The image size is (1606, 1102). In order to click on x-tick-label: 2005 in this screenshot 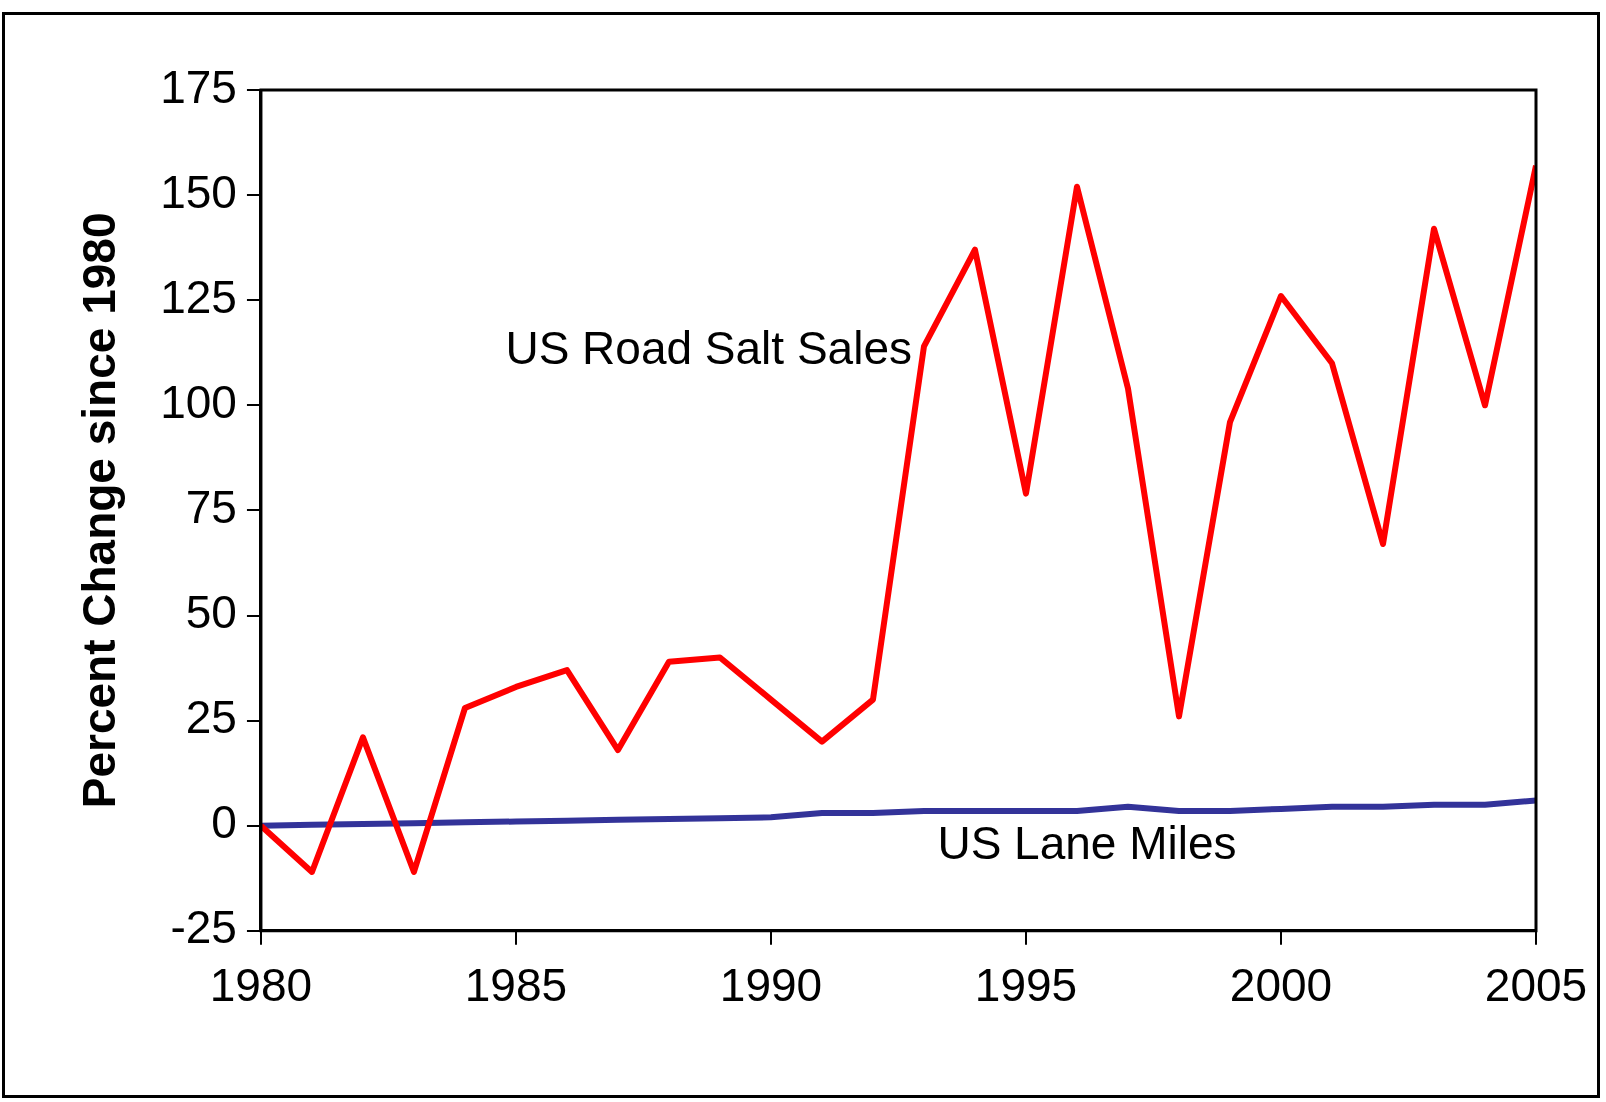, I will do `click(1536, 985)`.